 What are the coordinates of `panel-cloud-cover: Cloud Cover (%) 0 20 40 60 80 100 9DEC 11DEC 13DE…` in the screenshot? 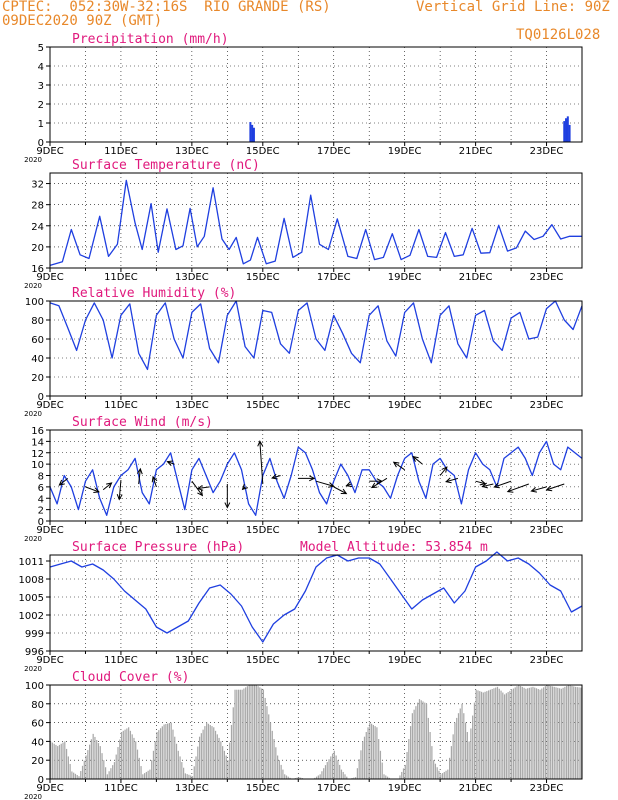 It's located at (303, 735).